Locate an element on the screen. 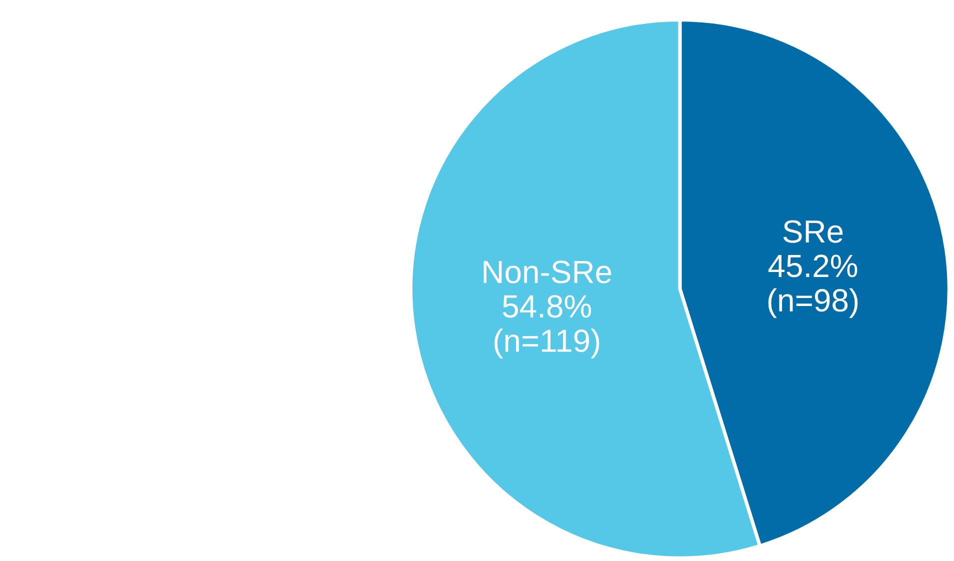 Image resolution: width=954 pixels, height=561 pixels. slice-label: Non-SRe is located at coordinates (548, 272).